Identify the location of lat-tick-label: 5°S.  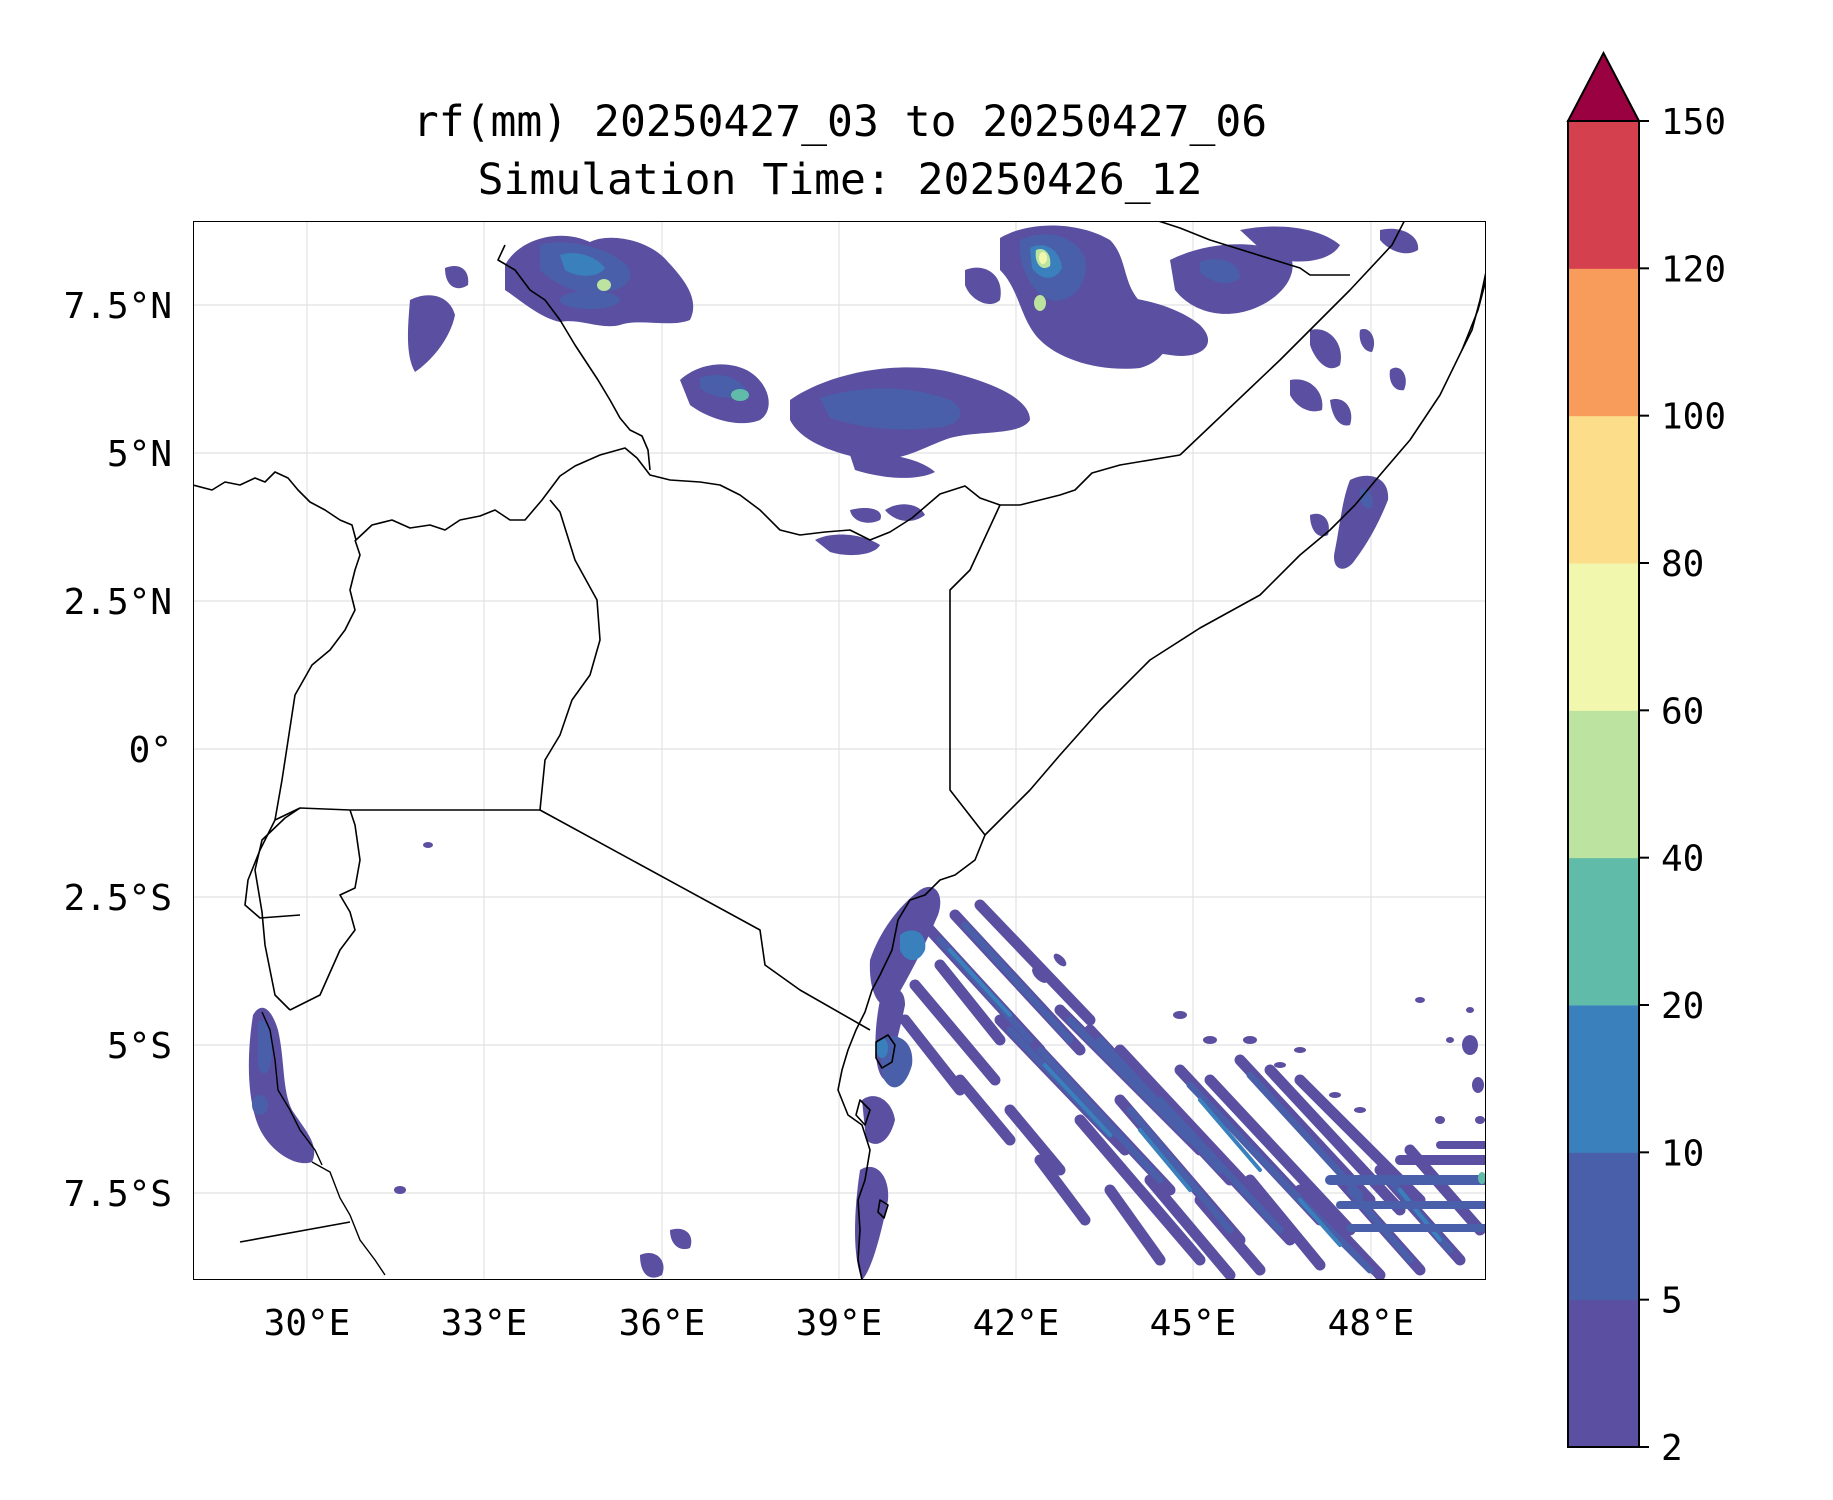
(139, 1046).